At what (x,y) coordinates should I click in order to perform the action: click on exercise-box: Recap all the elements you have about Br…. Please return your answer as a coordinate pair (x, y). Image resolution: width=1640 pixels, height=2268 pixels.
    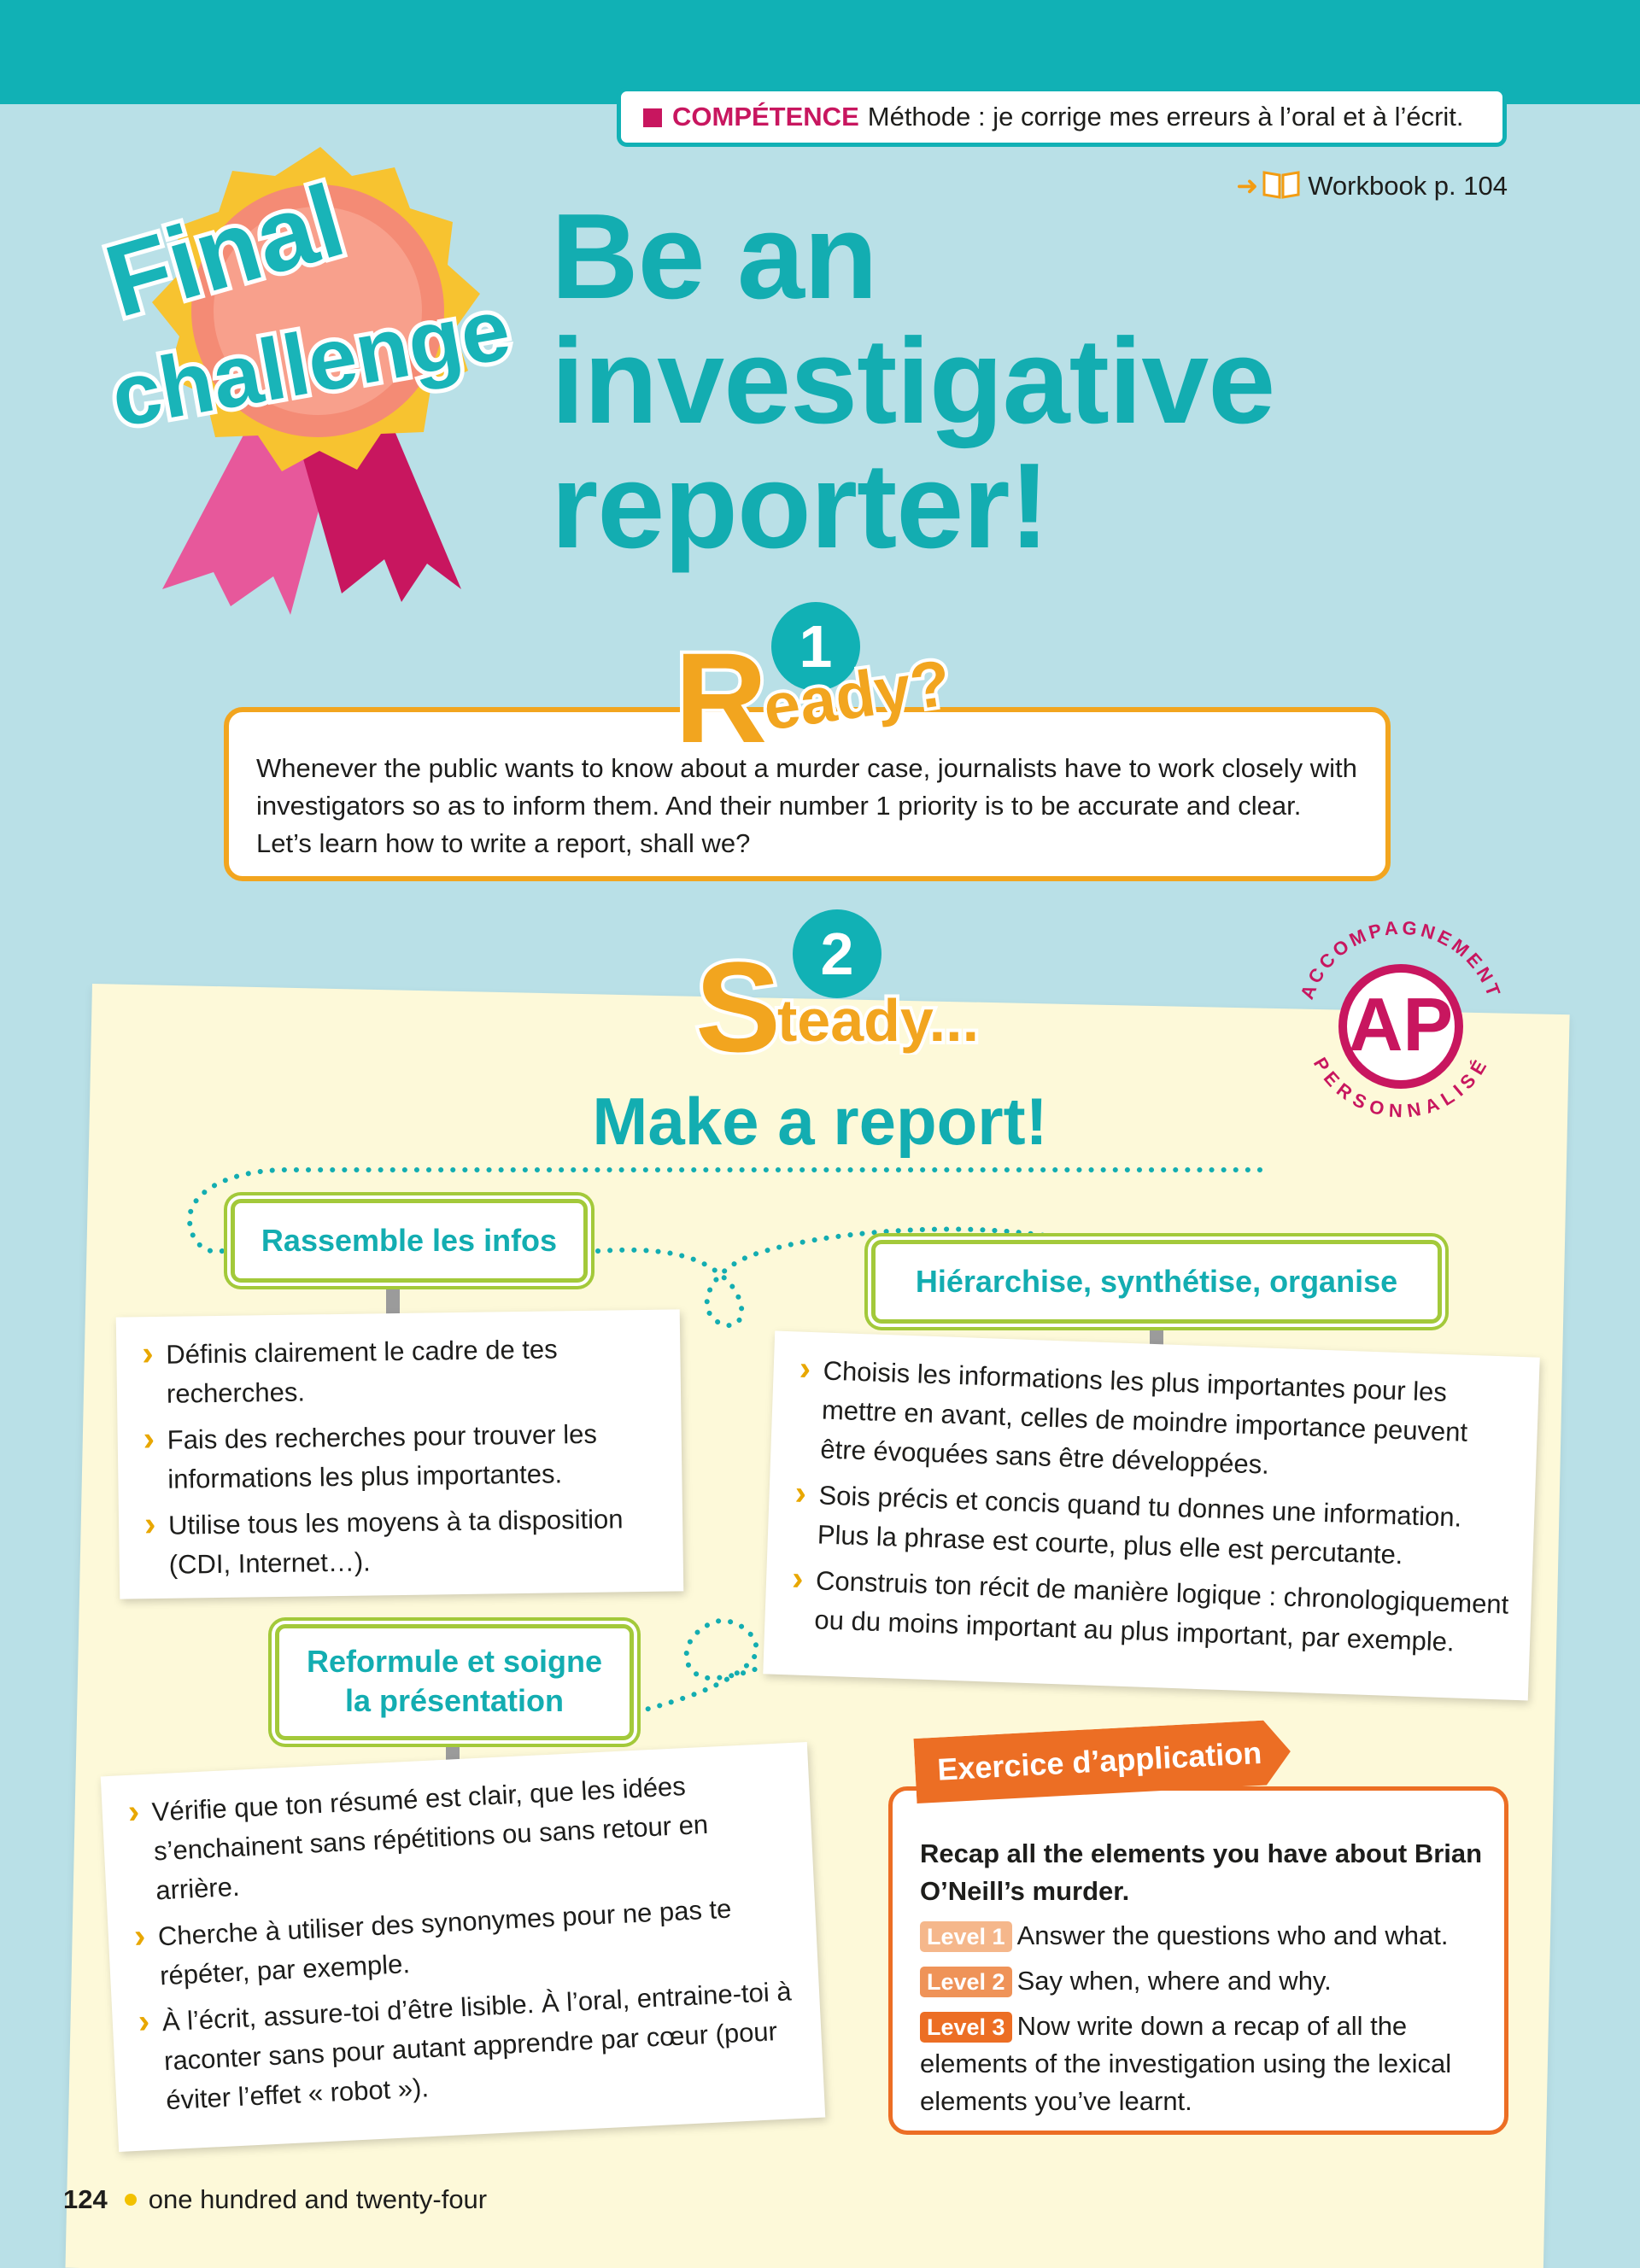
    Looking at the image, I should click on (1198, 1960).